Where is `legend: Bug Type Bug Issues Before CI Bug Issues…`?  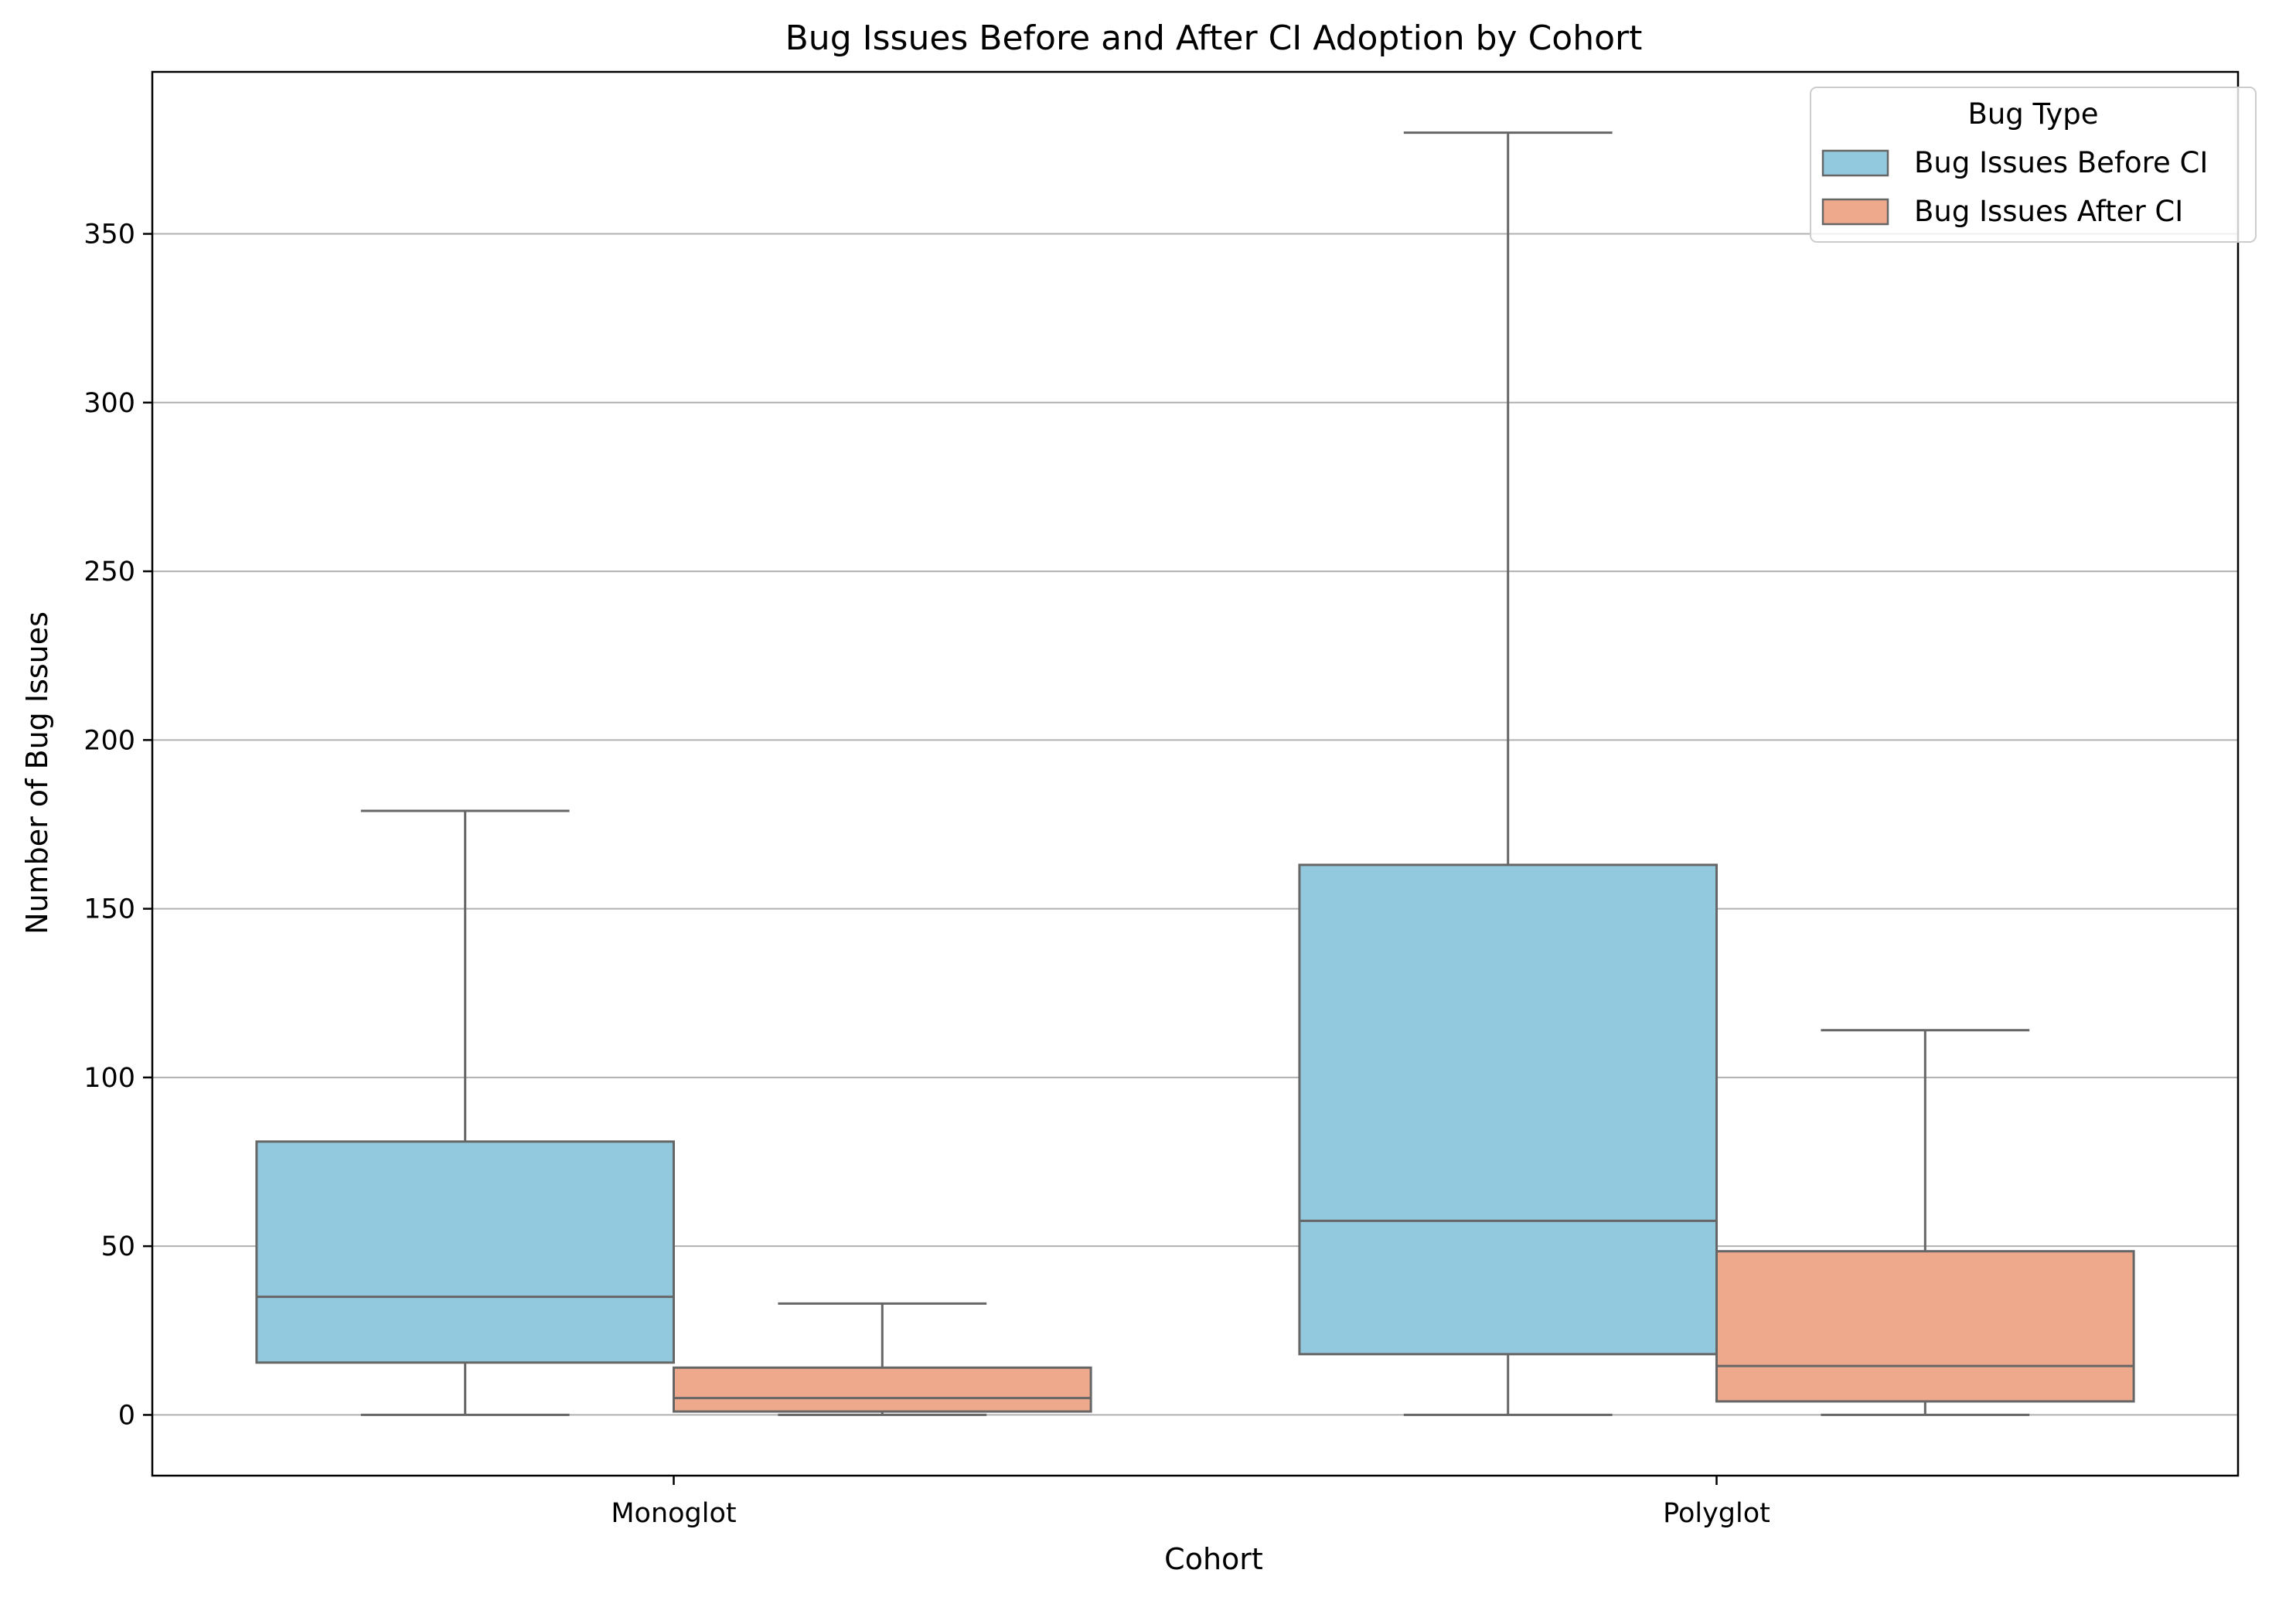 legend: Bug Type Bug Issues Before CI Bug Issues… is located at coordinates (2033, 165).